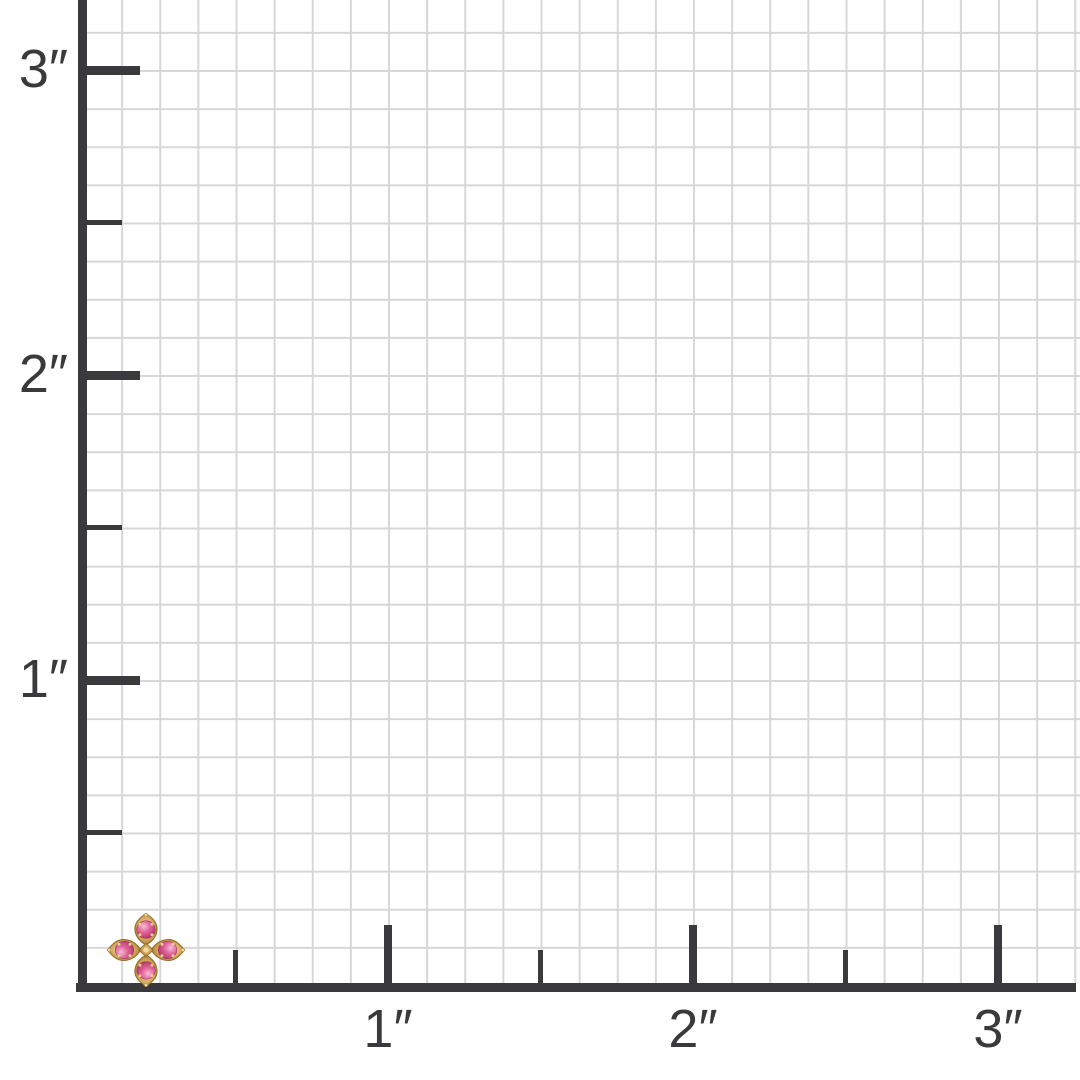  Describe the element at coordinates (43, 68) in the screenshot. I see `y-axis-label: 3″` at that location.